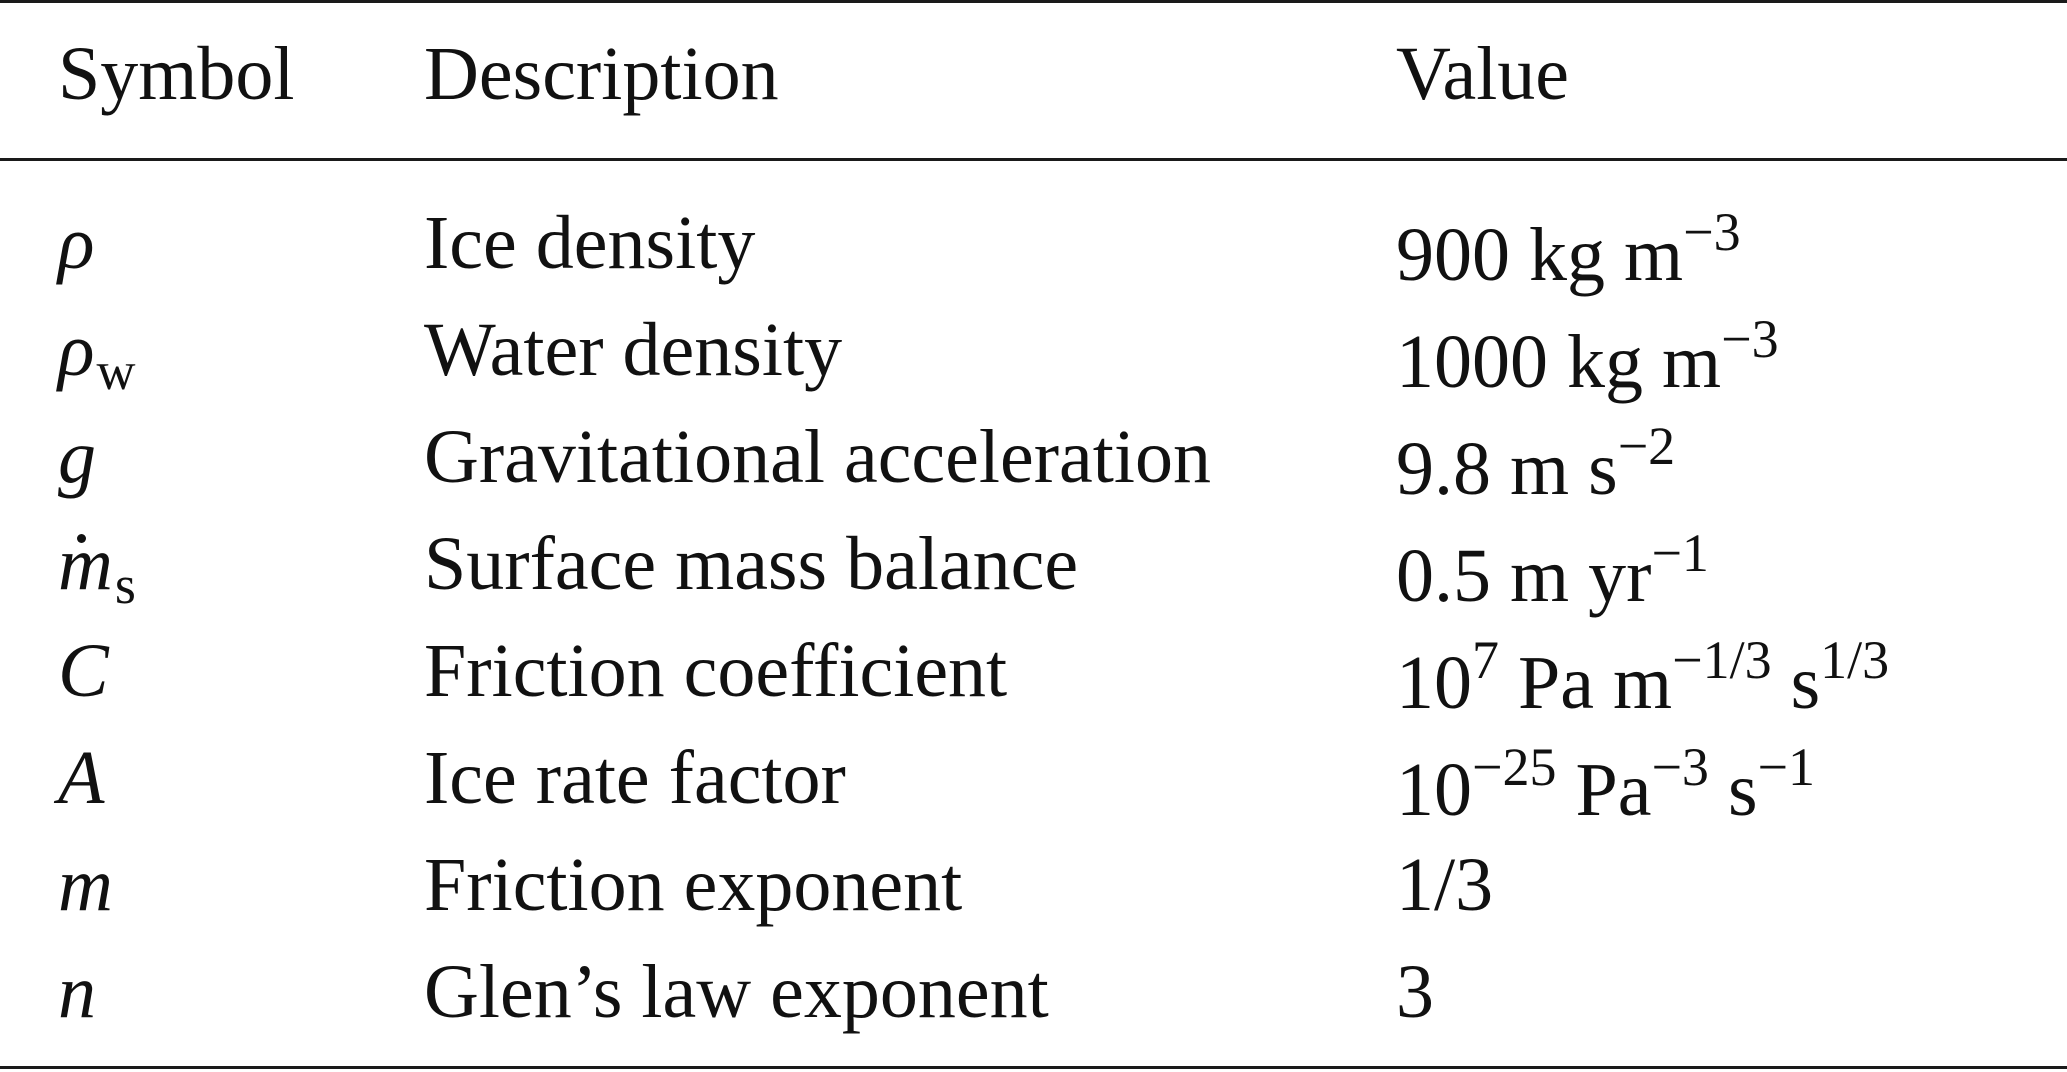  Describe the element at coordinates (635, 778) in the screenshot. I see `description-ice-rate-factor: Ice rate factor` at that location.